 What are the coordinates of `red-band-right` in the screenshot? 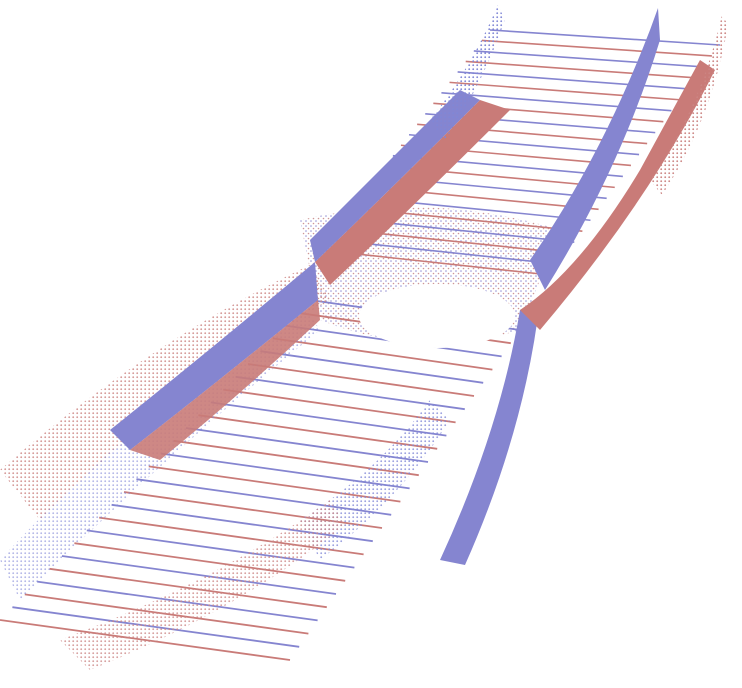 It's located at (617, 195).